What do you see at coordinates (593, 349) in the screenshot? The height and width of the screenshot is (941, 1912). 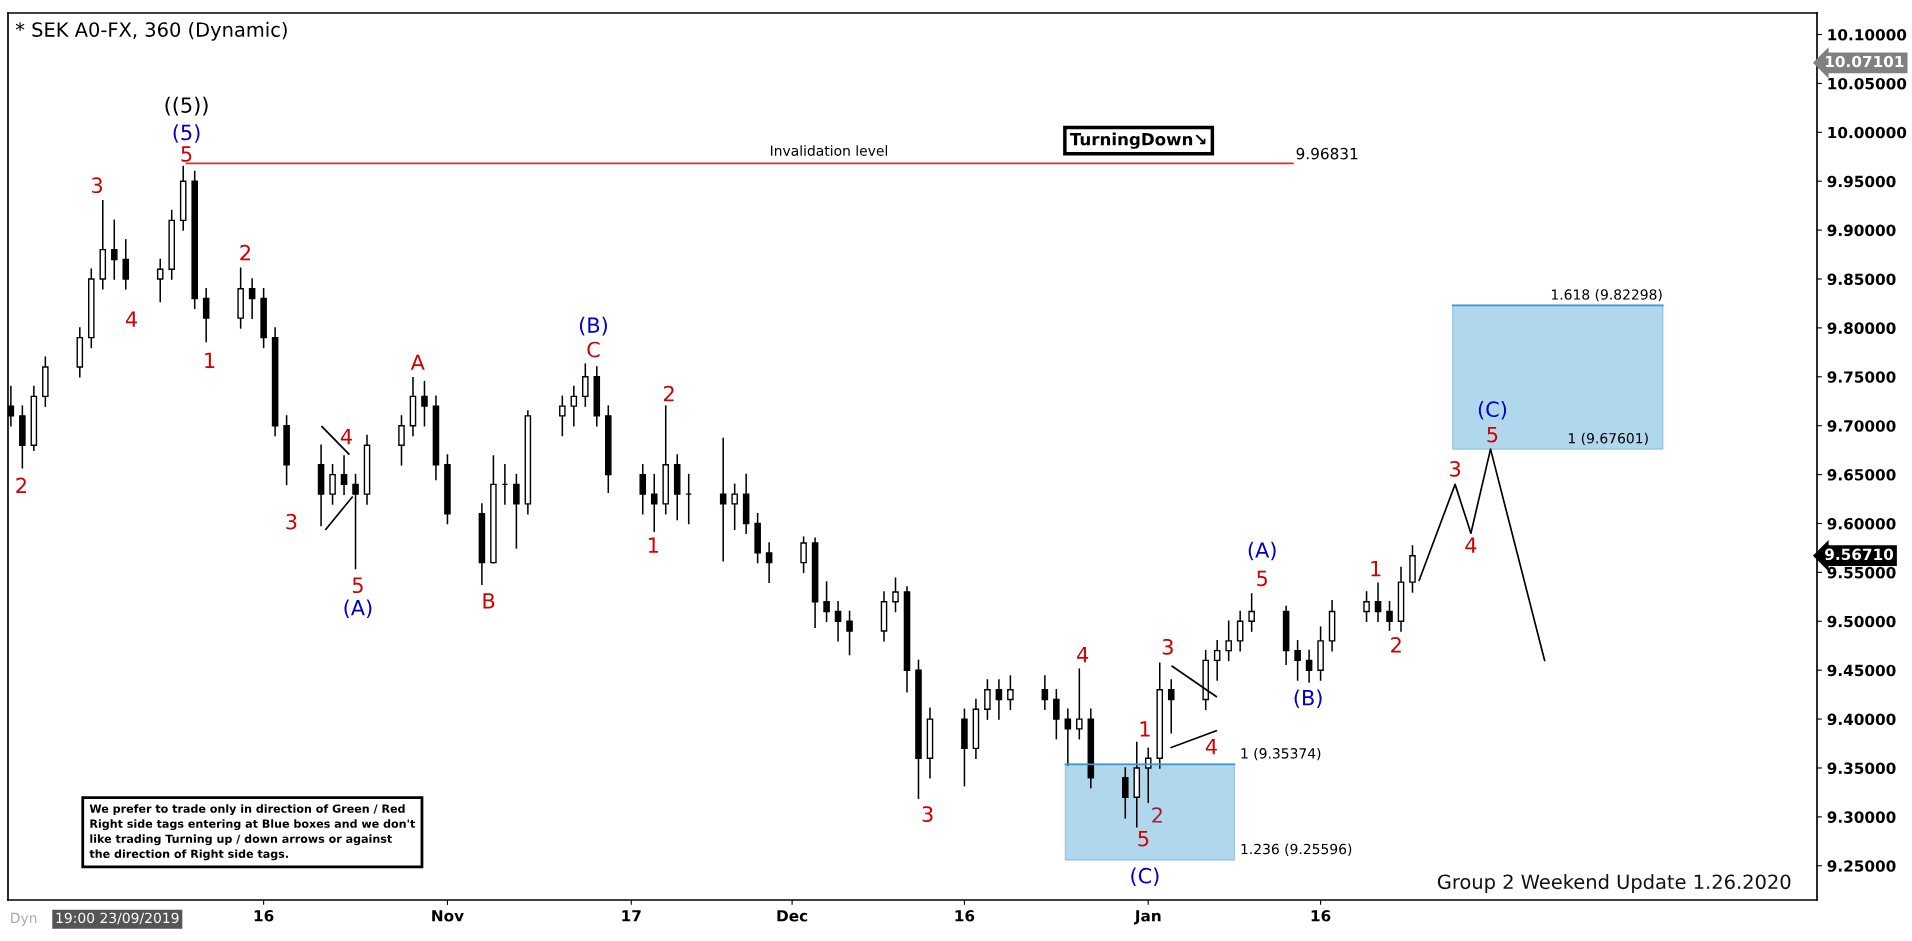 I see `annotation: C` at bounding box center [593, 349].